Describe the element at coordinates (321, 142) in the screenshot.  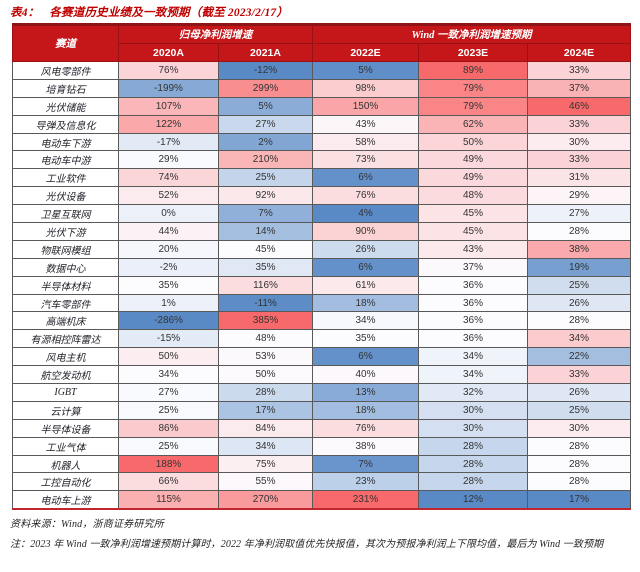
I see `table-row: 电动车下游 -17% 2% 58% 50% 30%` at that location.